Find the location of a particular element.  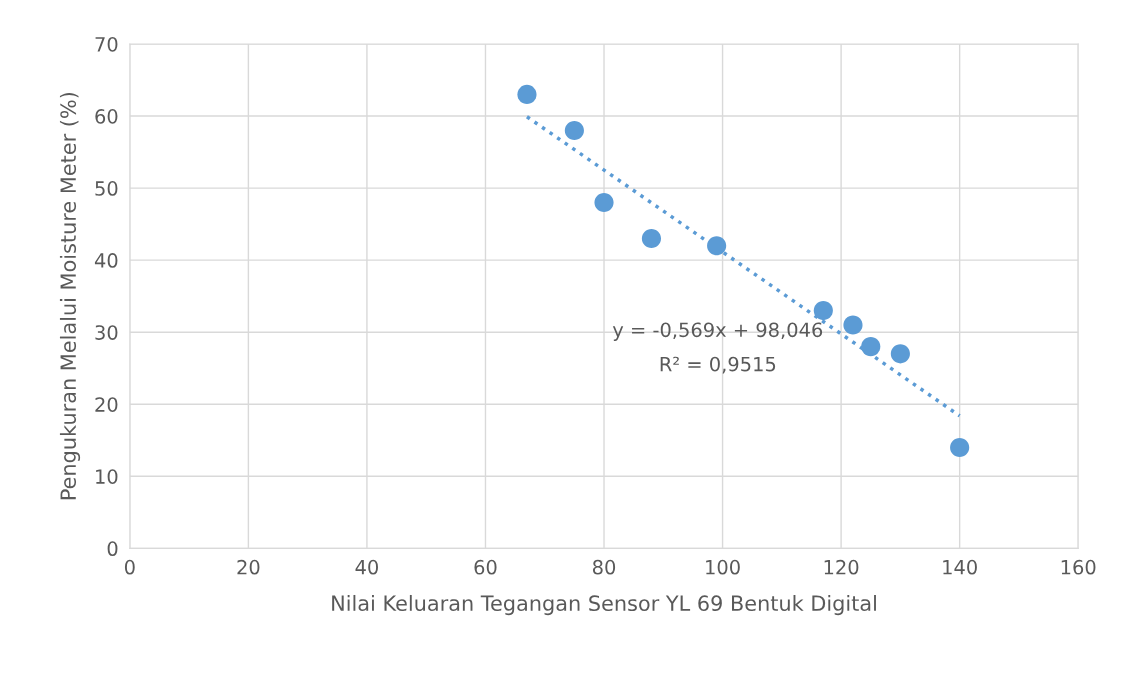

annotation: R² = 0,9515 is located at coordinates (718, 365).